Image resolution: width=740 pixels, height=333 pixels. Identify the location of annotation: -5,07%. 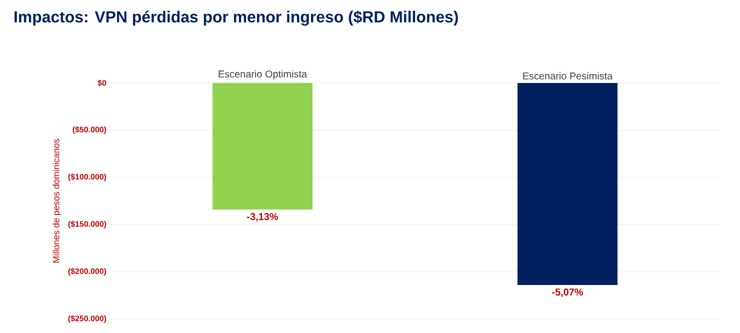
(568, 293).